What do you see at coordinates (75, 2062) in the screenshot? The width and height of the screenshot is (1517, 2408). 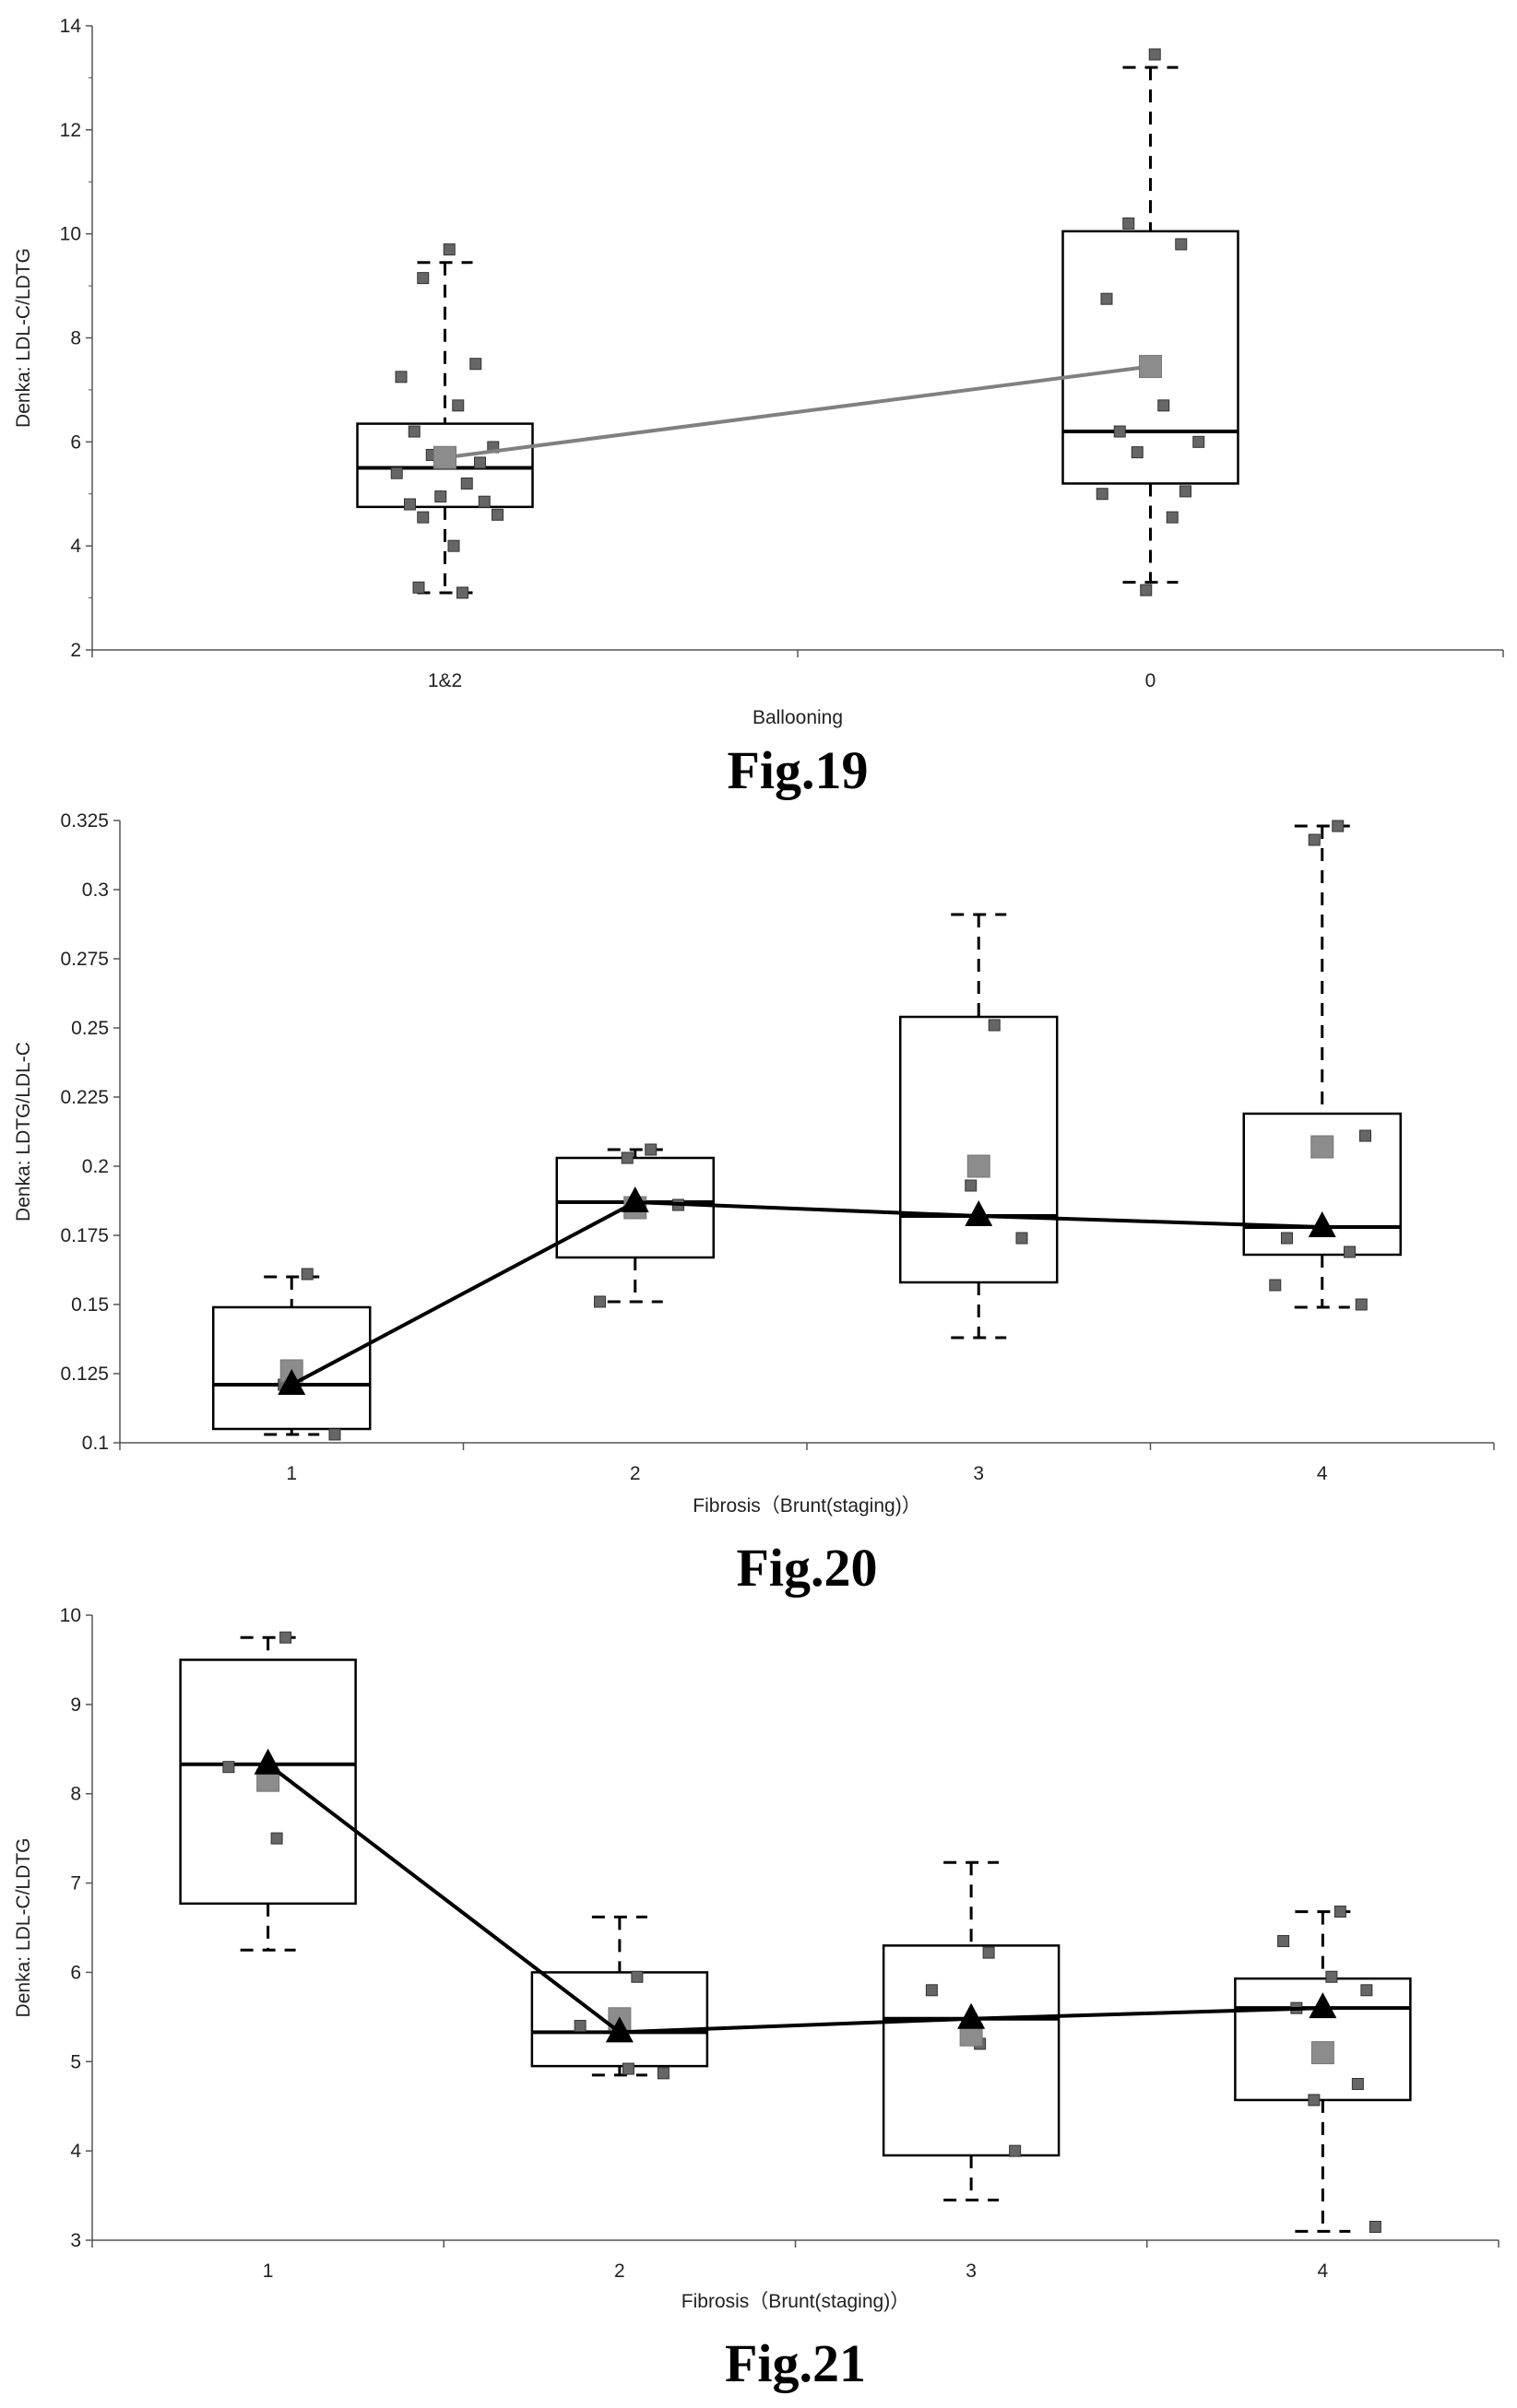 I see `y-tick-label: 5` at bounding box center [75, 2062].